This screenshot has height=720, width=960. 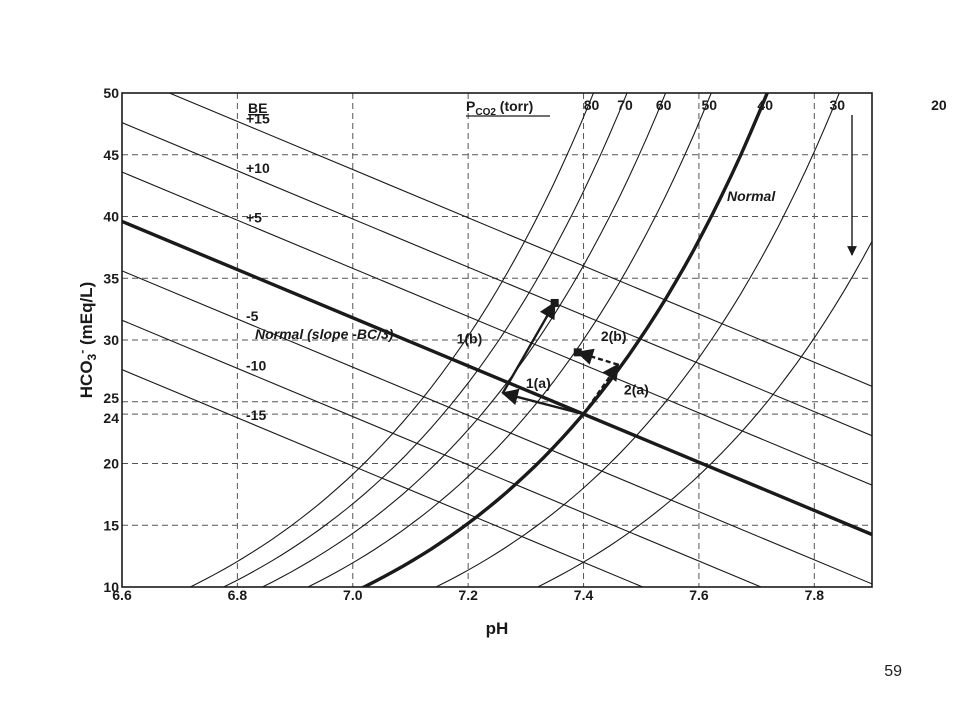 I want to click on annotation-2b: 2(b), so click(x=614, y=336).